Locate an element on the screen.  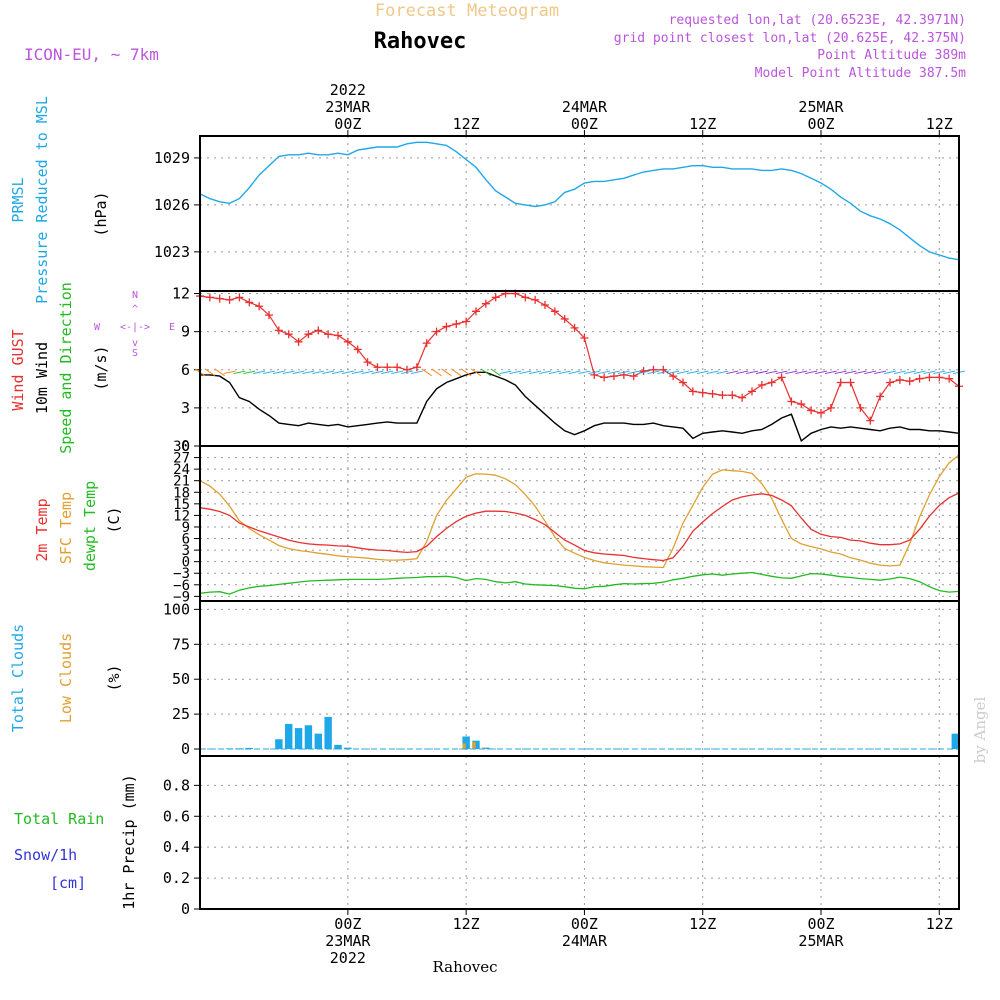
cloud-bars is located at coordinates (592, 733).